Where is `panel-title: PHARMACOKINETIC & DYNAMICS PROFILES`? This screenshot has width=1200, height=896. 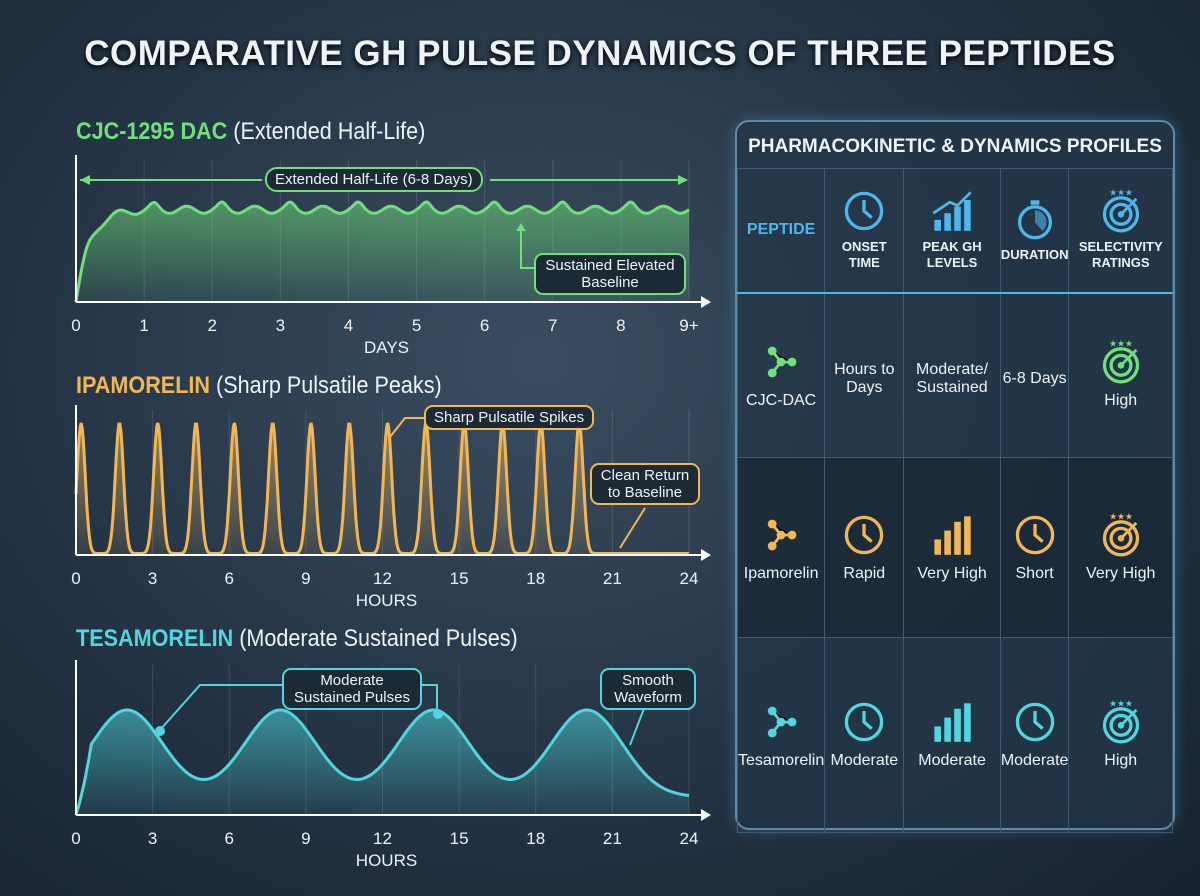
panel-title: PHARMACOKINETIC & DYNAMICS PROFILES is located at coordinates (955, 146).